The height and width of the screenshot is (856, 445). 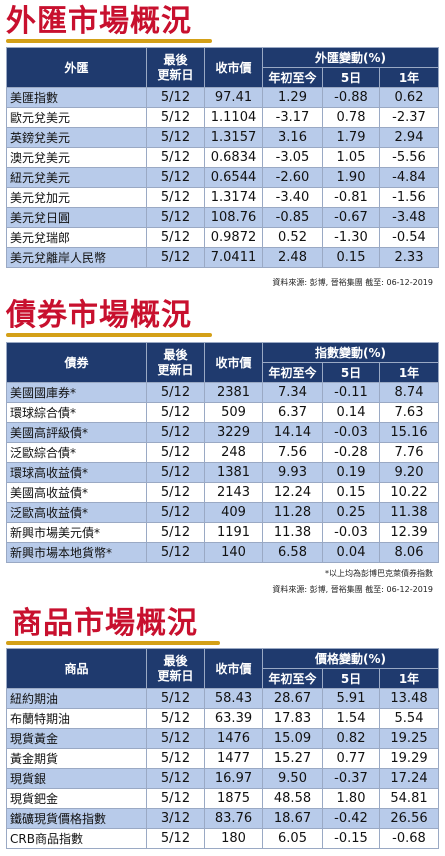 I want to click on row-1y: 19.29, so click(x=409, y=758).